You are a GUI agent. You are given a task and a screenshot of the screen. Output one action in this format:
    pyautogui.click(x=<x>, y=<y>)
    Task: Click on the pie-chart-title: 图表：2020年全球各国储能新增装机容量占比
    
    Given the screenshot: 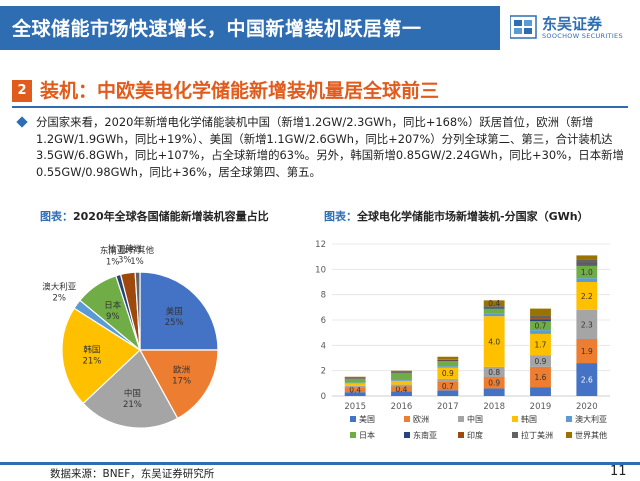 What is the action you would take?
    pyautogui.click(x=154, y=216)
    